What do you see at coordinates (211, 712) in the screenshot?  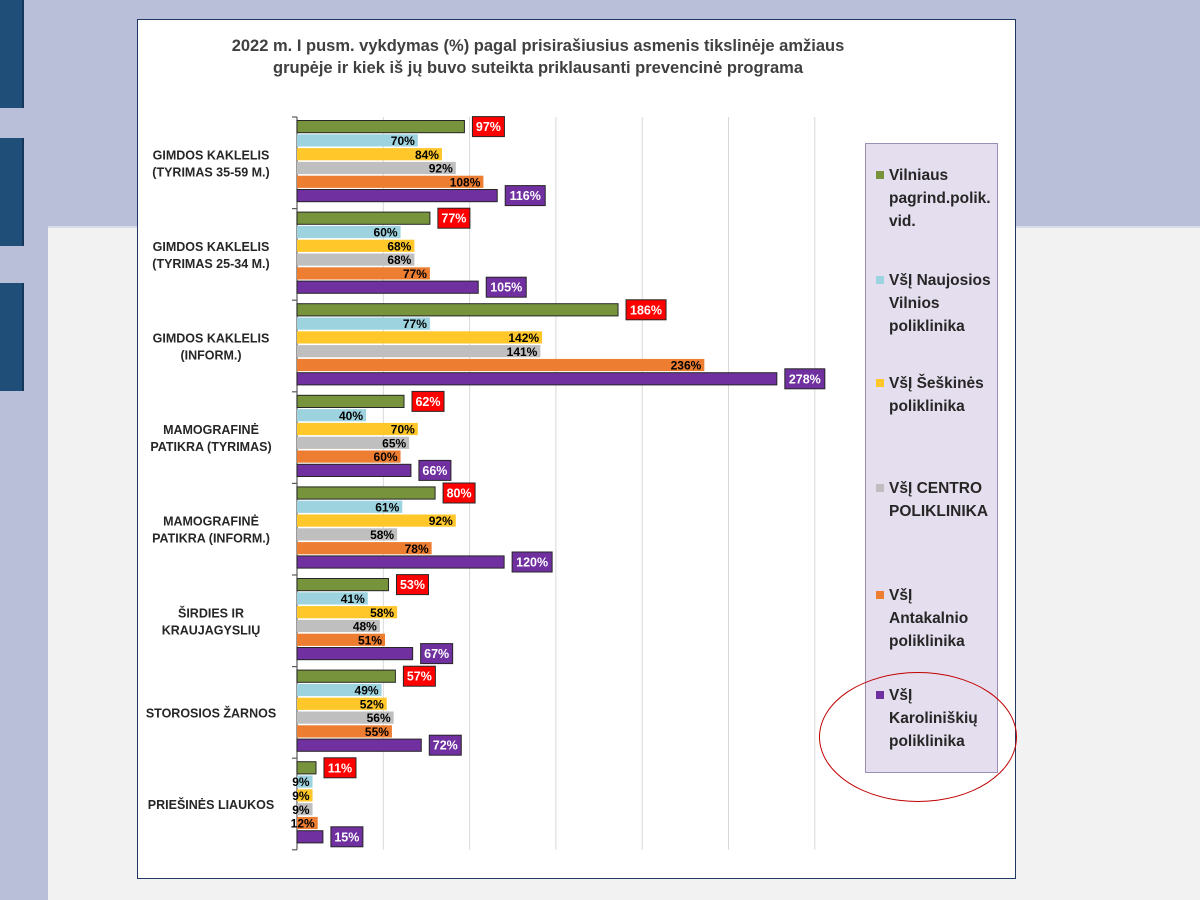 I see `category-label: STOROSIOS ŽARNOS` at bounding box center [211, 712].